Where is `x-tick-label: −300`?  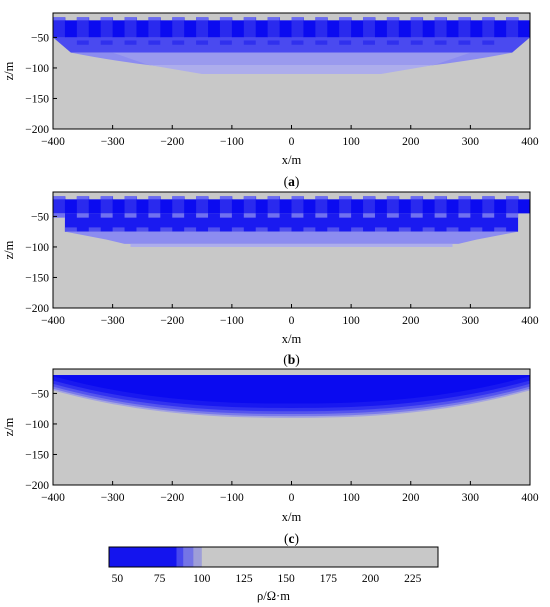 x-tick-label: −300 is located at coordinates (113, 142).